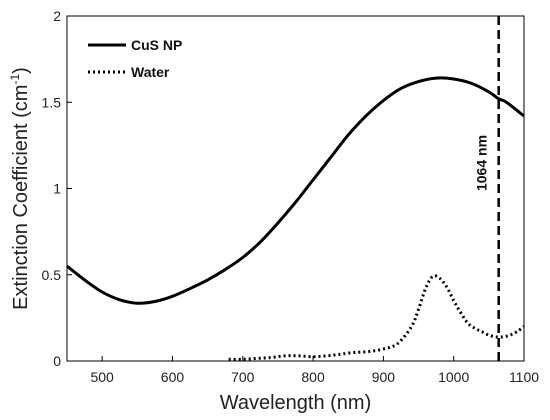 The image size is (550, 420). What do you see at coordinates (313, 377) in the screenshot?
I see `x-tick-label: 800` at bounding box center [313, 377].